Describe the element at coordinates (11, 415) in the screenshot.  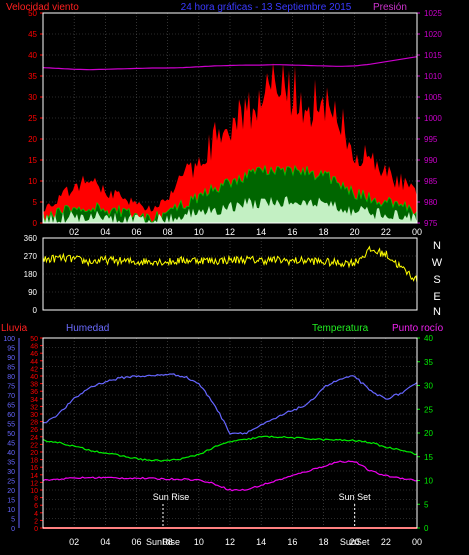
I see `humidity-y-tick-label: 60` at that location.